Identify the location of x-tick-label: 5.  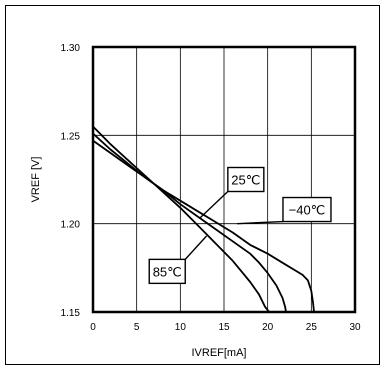
(137, 327).